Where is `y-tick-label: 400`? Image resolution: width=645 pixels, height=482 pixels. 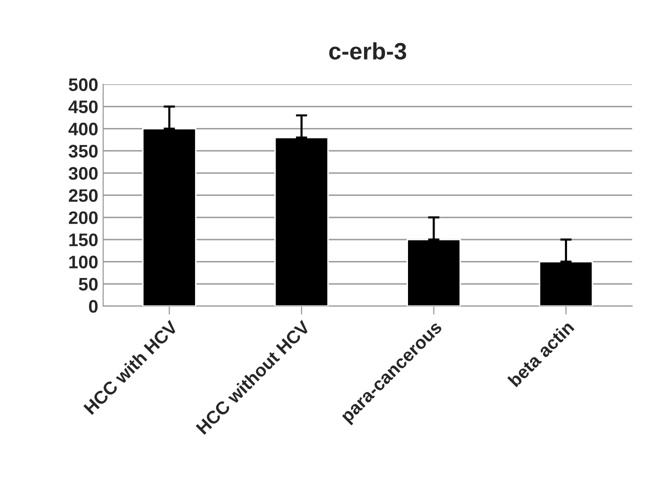
y-tick-label: 400 is located at coordinates (83, 129).